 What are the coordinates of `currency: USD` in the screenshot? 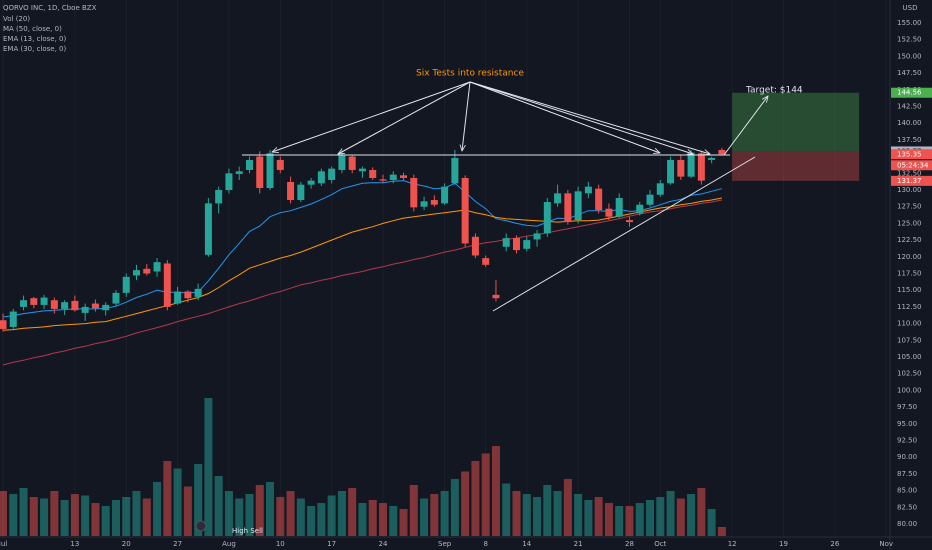 It's located at (910, 8).